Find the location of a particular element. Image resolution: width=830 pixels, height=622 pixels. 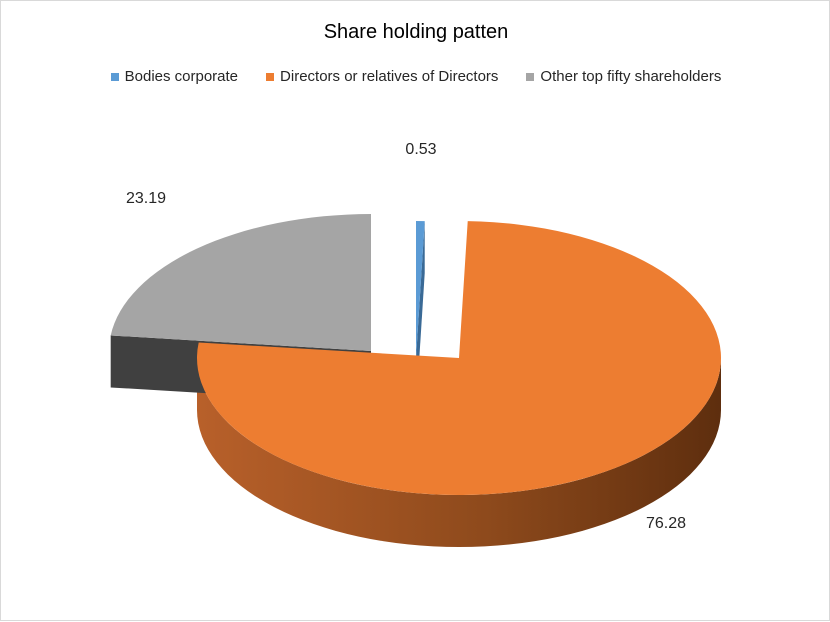

legend-label-other-shareholders: Other top fifty shareholders is located at coordinates (631, 76).